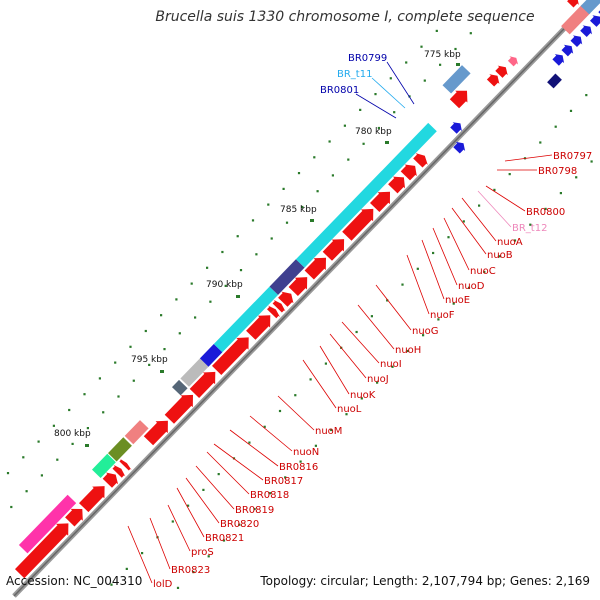 This screenshot has width=600, height=600. I want to click on gene-label-br0819: BR0819, so click(254, 510).